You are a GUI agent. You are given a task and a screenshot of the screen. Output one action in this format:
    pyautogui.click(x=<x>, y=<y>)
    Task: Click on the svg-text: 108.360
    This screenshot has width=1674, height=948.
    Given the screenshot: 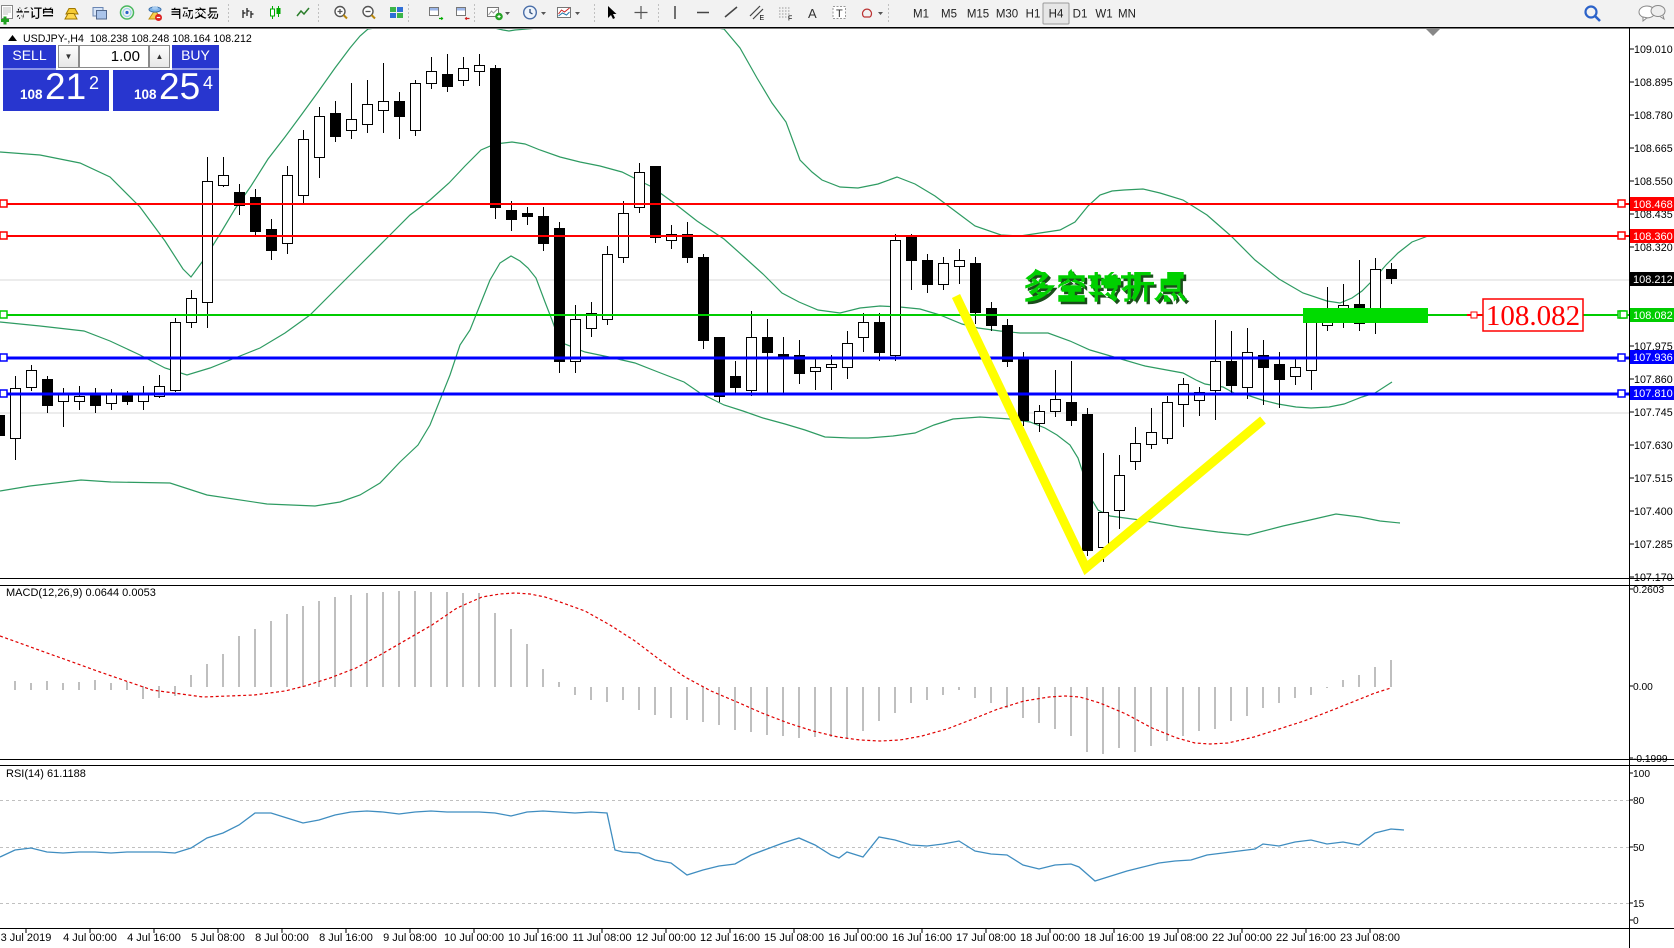 What is the action you would take?
    pyautogui.click(x=1653, y=237)
    